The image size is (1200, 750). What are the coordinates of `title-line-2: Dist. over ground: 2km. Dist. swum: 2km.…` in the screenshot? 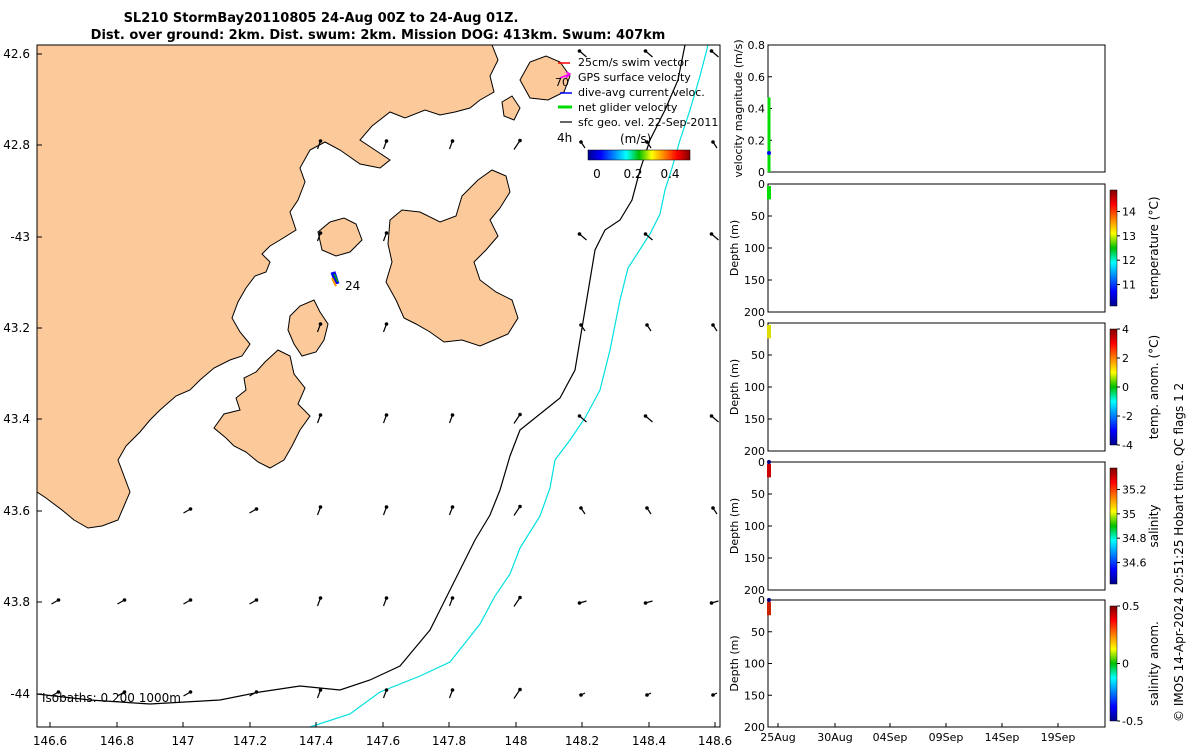 It's located at (378, 35).